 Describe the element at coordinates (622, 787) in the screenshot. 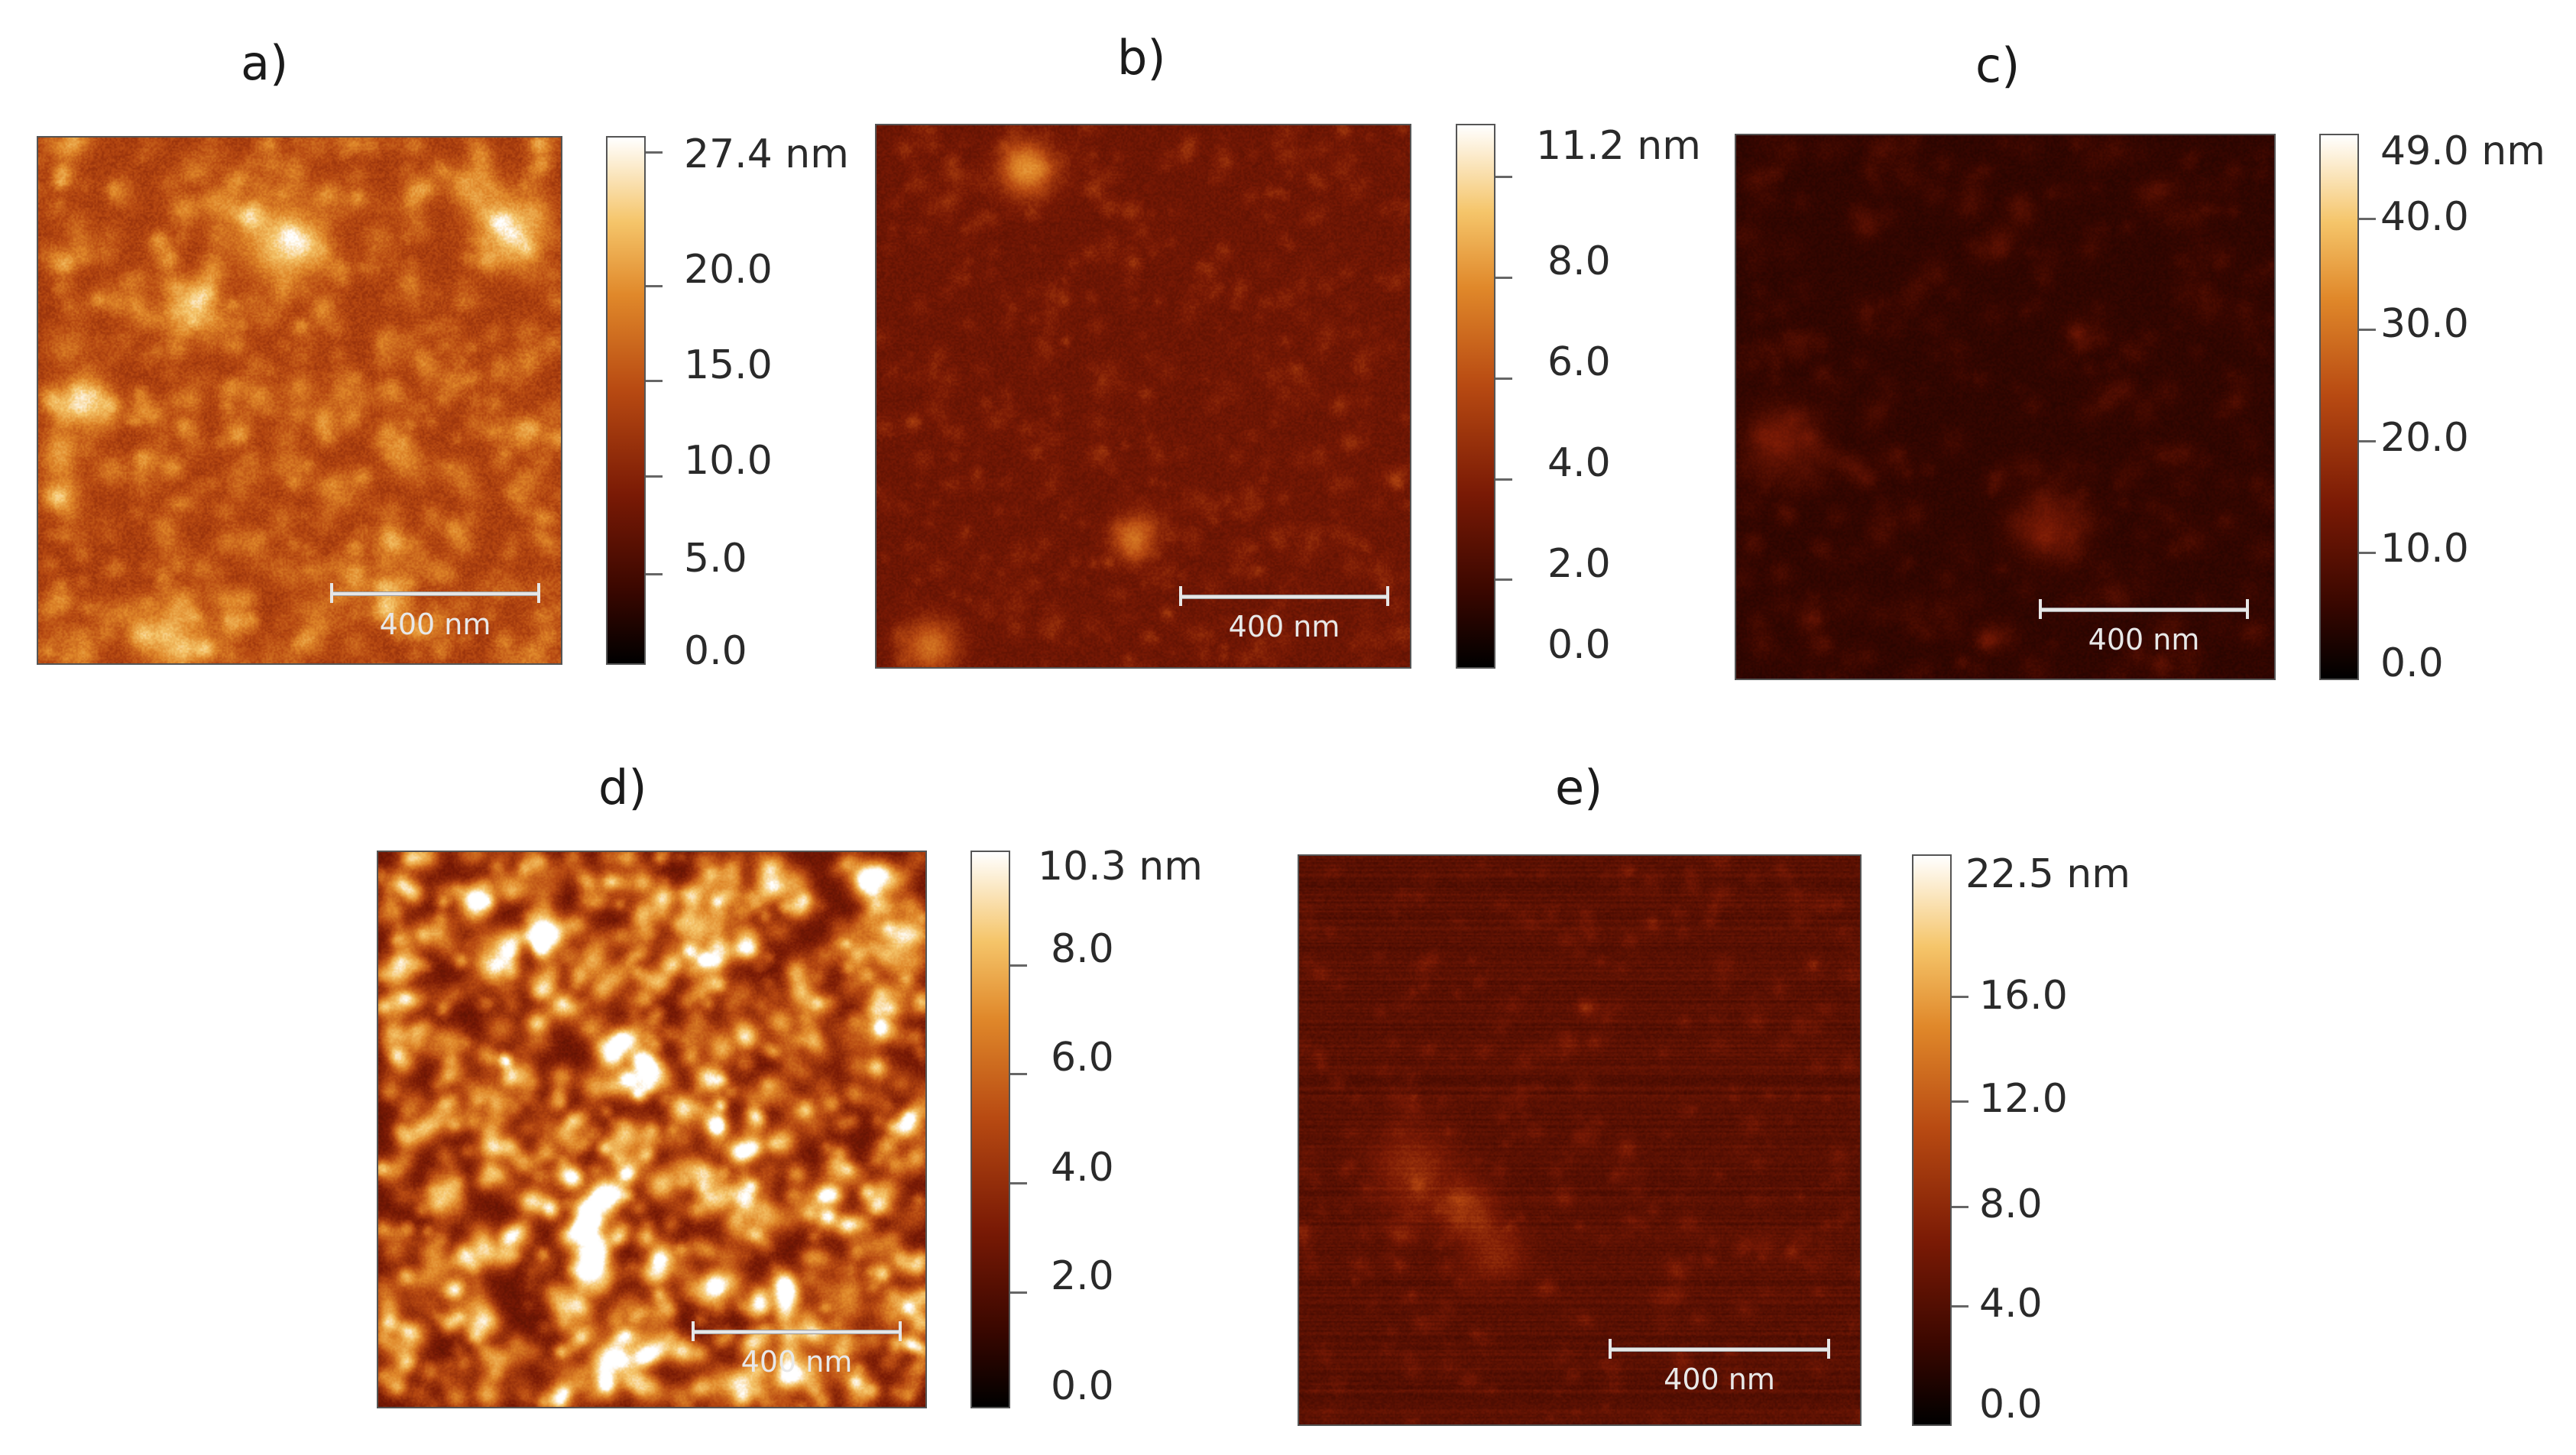

I see `panel-label-d: d)` at that location.